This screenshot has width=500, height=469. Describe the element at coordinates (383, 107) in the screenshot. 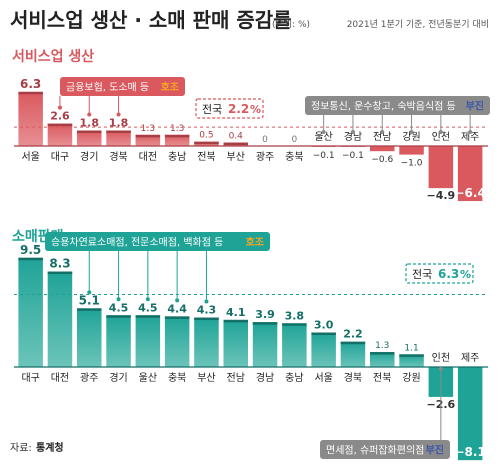

I see `service-negative-text: 정보통신, 운수창고, 숙박음식점 등` at that location.